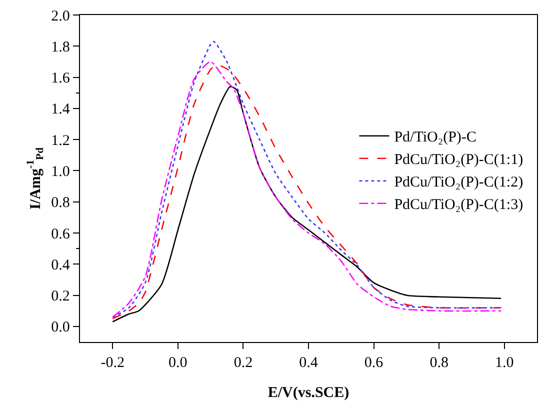 Image resolution: width=546 pixels, height=404 pixels. Describe the element at coordinates (308, 363) in the screenshot. I see `x-tick-label: 0.4` at that location.